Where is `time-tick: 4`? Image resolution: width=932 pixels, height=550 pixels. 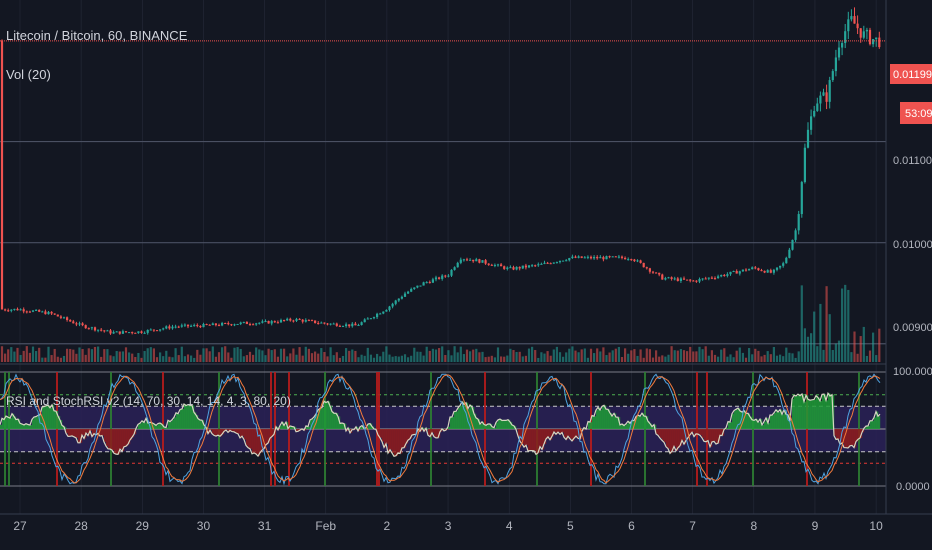
time-tick: 4 is located at coordinates (509, 526).